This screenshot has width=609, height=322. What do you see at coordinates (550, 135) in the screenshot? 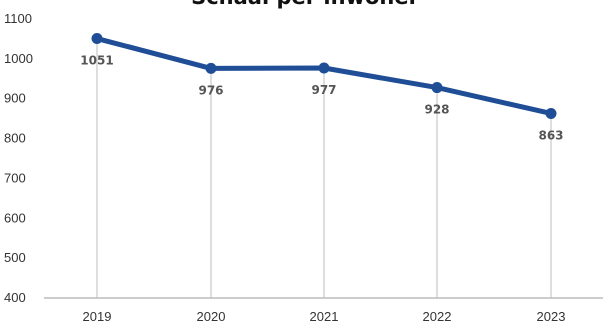
I see `data-label: 863` at bounding box center [550, 135].